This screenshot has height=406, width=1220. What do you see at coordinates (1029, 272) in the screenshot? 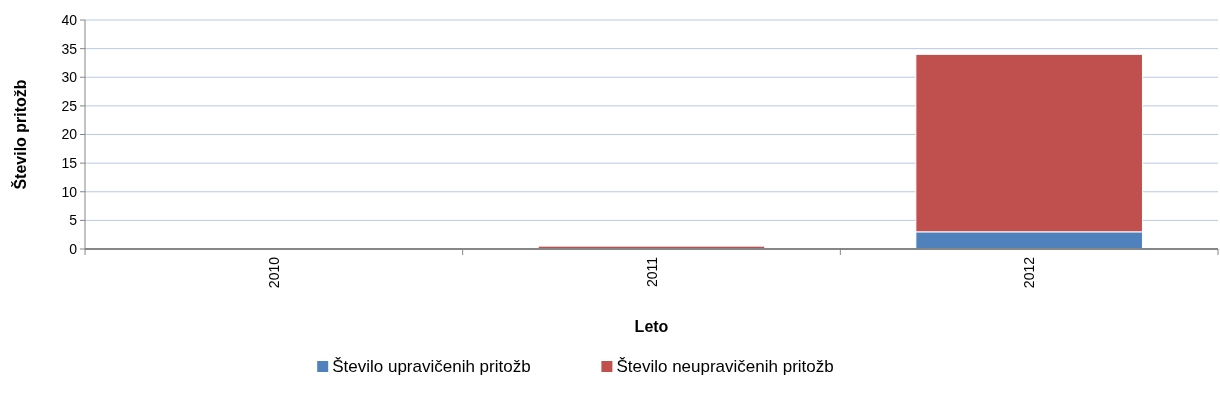
I see `x-tick-label: 2012` at bounding box center [1029, 272].